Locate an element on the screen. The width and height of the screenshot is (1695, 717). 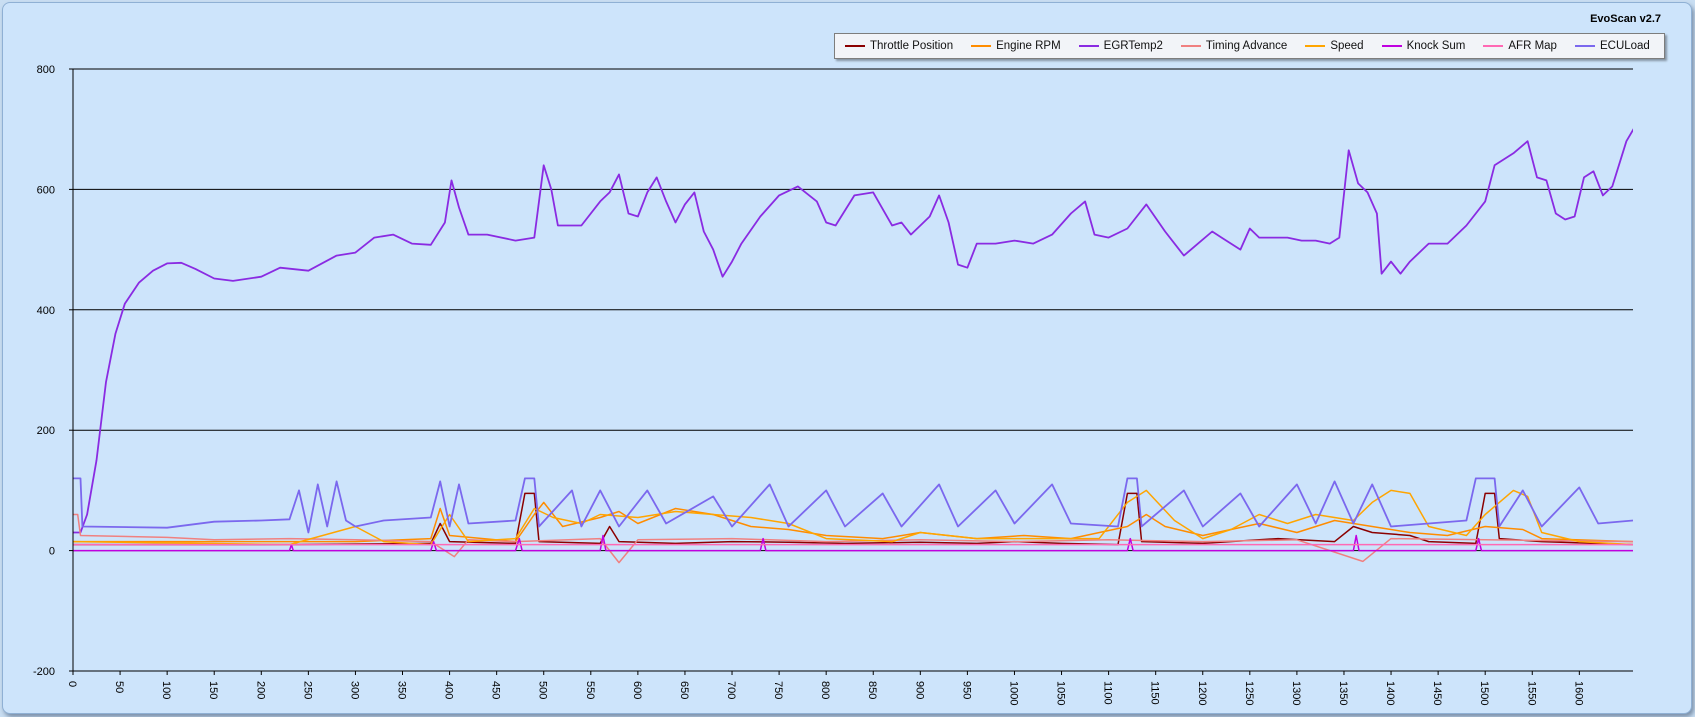
x-tick-label: 600 is located at coordinates (637, 690).